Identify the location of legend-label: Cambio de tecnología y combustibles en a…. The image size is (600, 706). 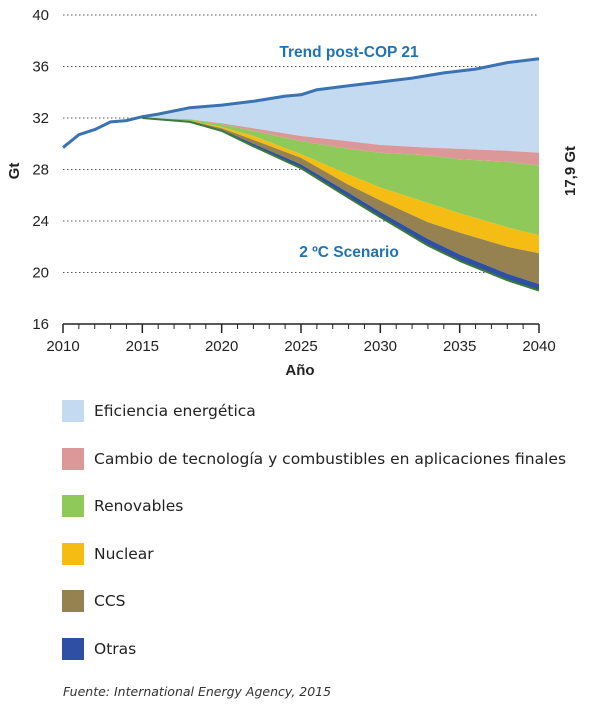
(330, 458).